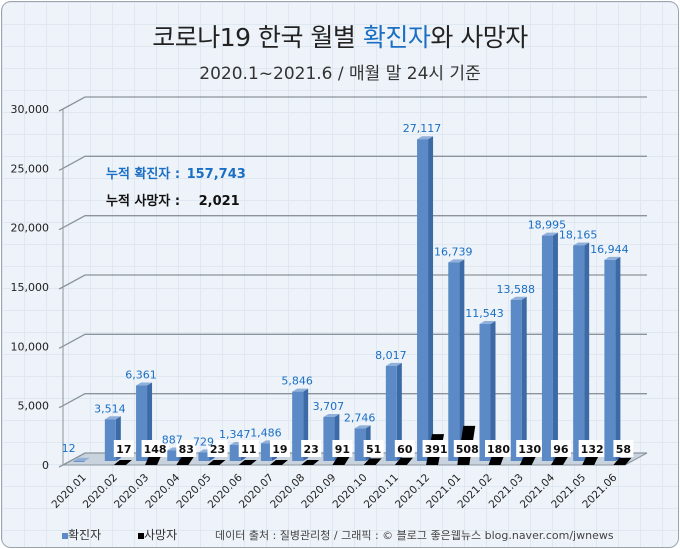  Describe the element at coordinates (203, 441) in the screenshot. I see `confirmed-data-label: 729` at that location.